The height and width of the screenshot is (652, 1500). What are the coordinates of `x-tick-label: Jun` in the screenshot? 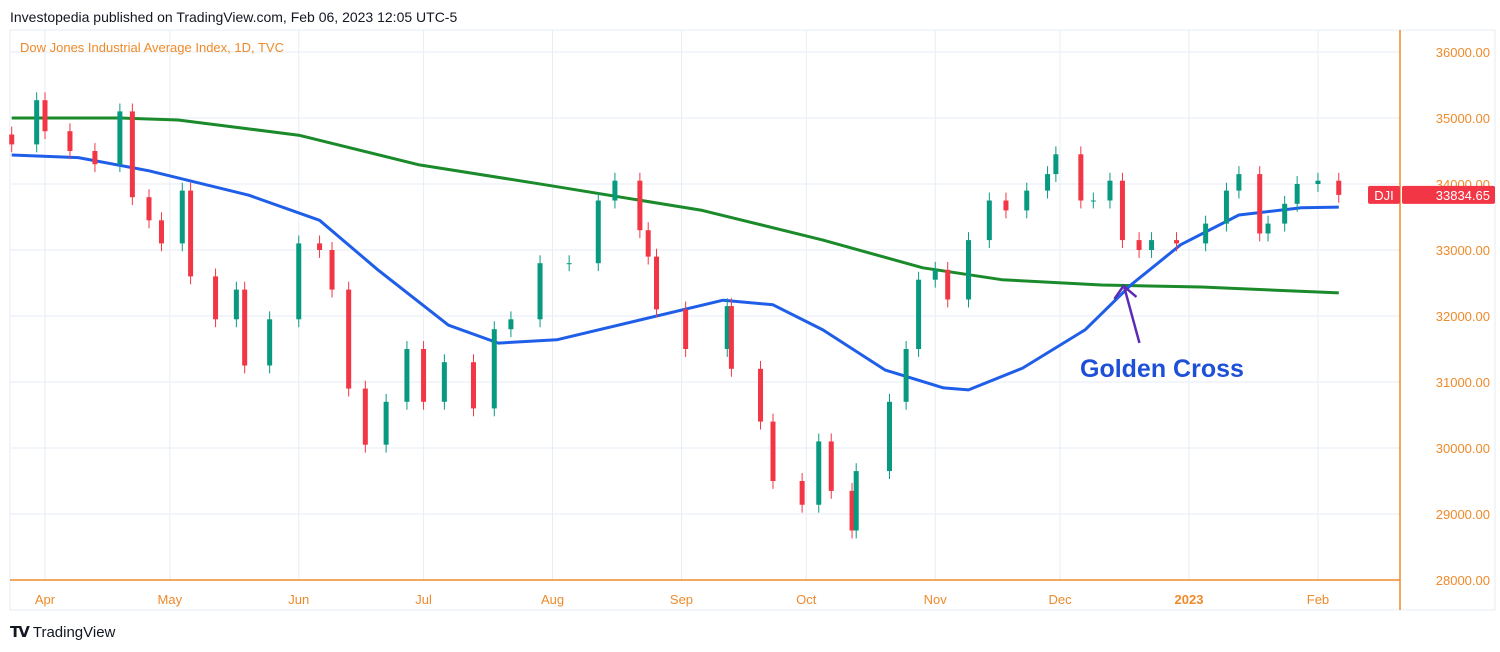 It's located at (298, 599).